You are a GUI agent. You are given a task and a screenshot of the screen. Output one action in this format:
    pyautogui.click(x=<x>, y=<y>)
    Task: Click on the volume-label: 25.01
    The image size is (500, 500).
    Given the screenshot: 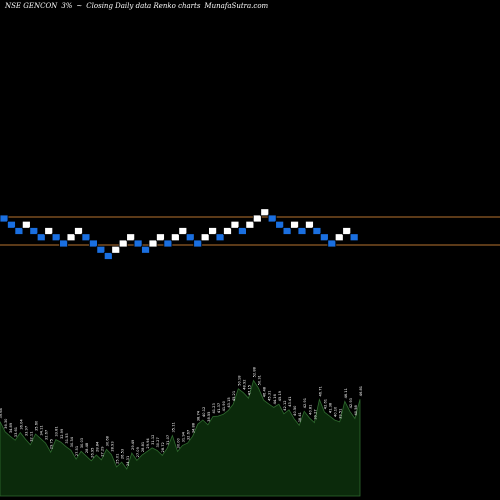 What is the action you would take?
    pyautogui.click(x=118, y=459)
    